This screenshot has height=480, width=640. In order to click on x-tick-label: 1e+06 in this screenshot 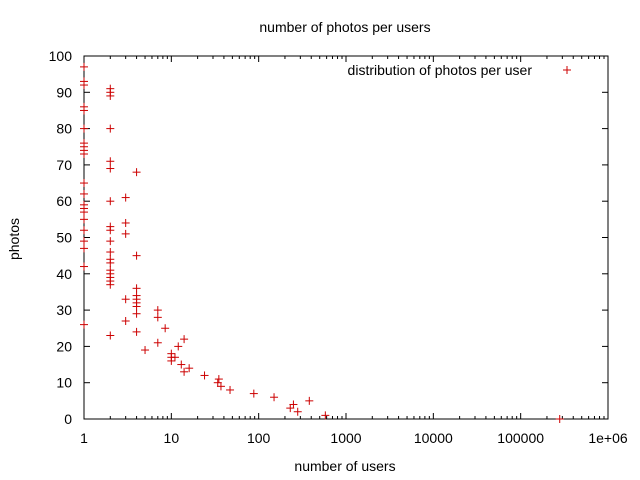, I will do `click(608, 438)`.